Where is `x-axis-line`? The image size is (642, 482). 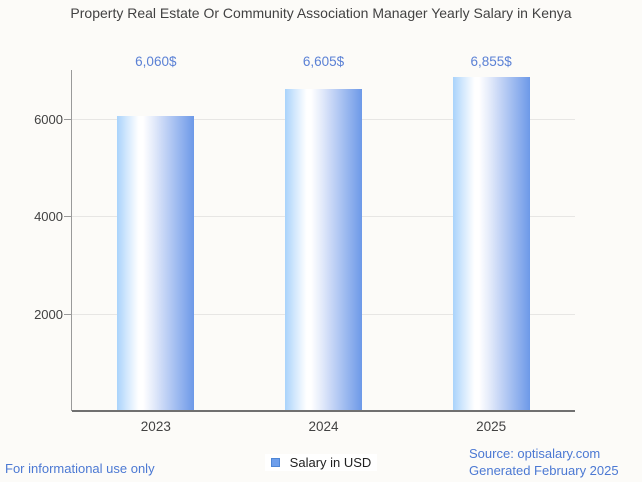
x-axis-line is located at coordinates (323, 411).